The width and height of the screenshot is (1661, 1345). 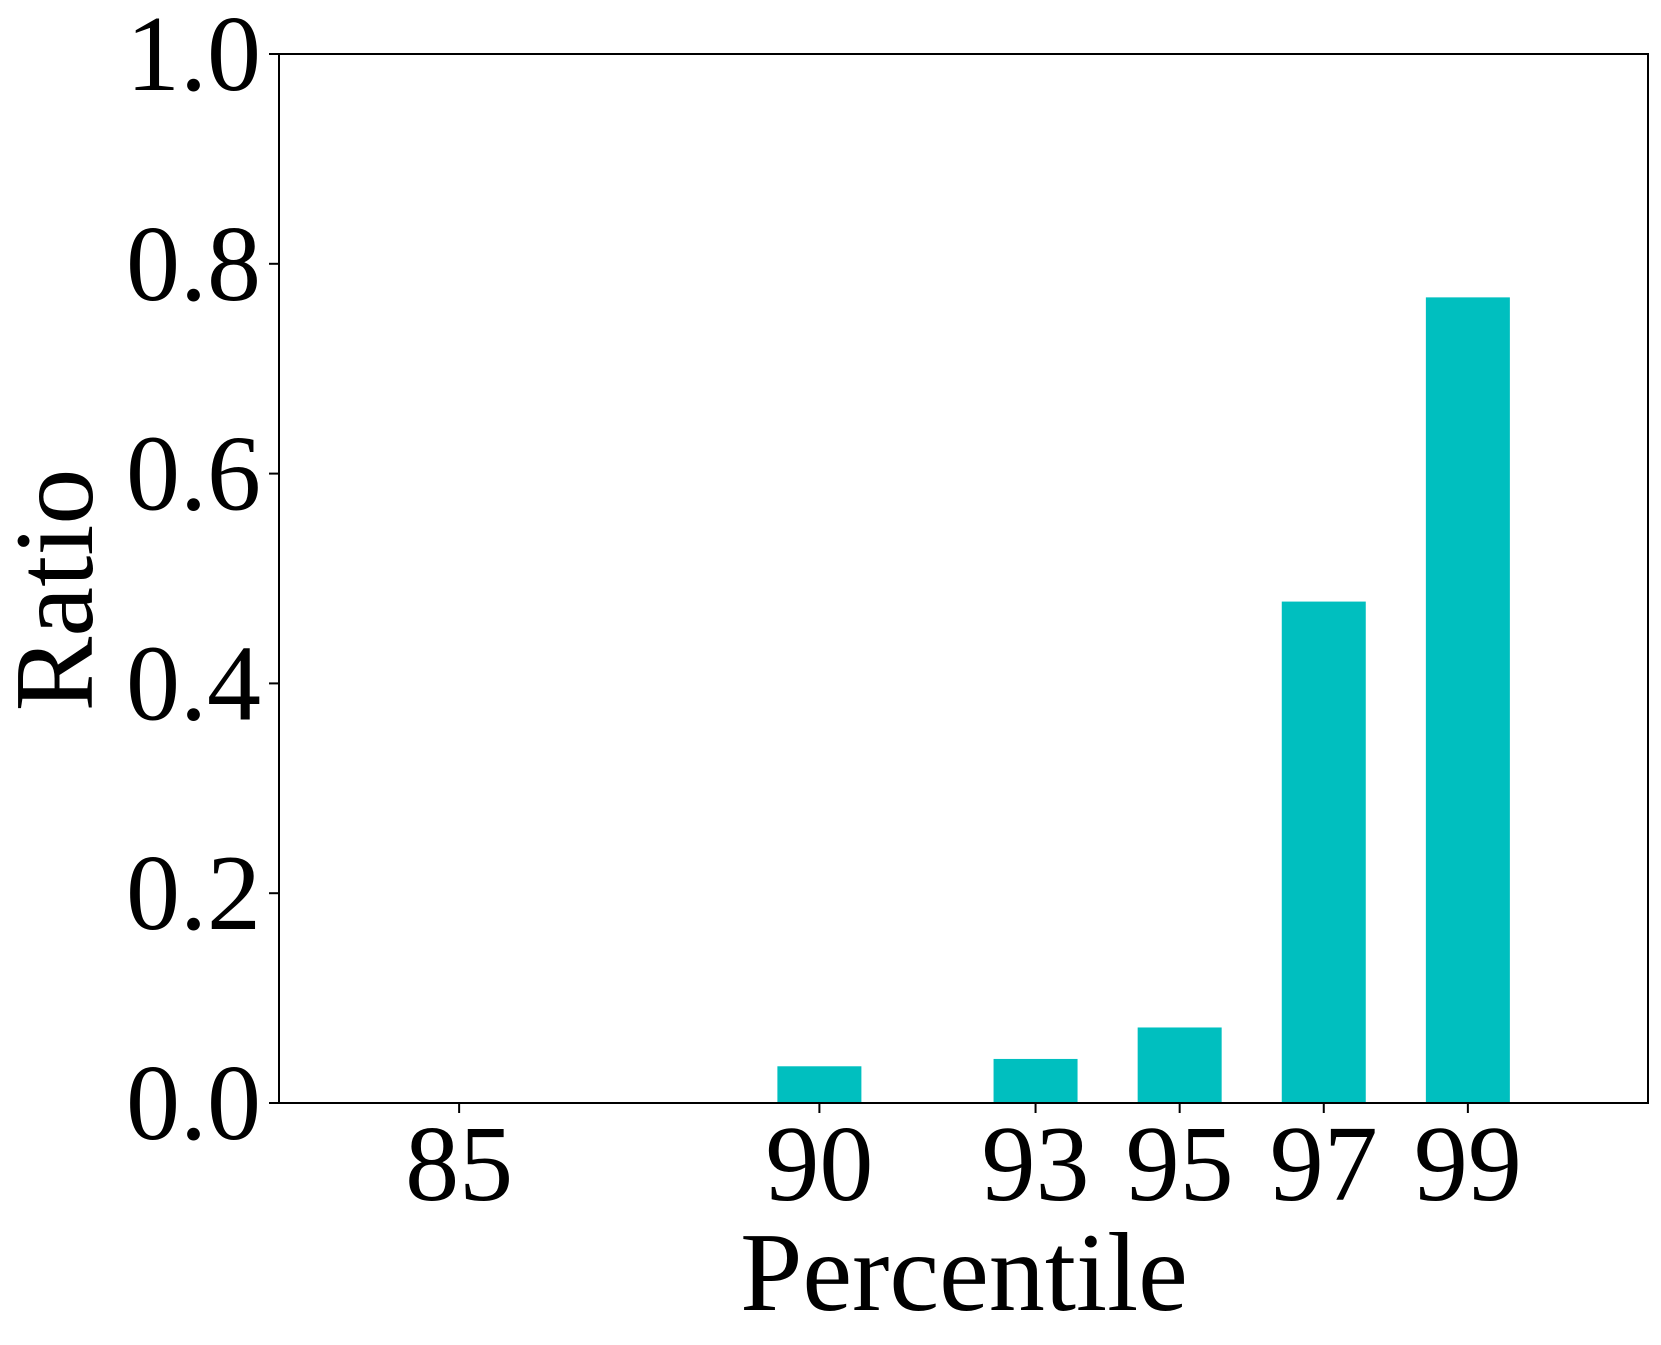 I want to click on y-axis-label: Ratio, so click(x=58, y=590).